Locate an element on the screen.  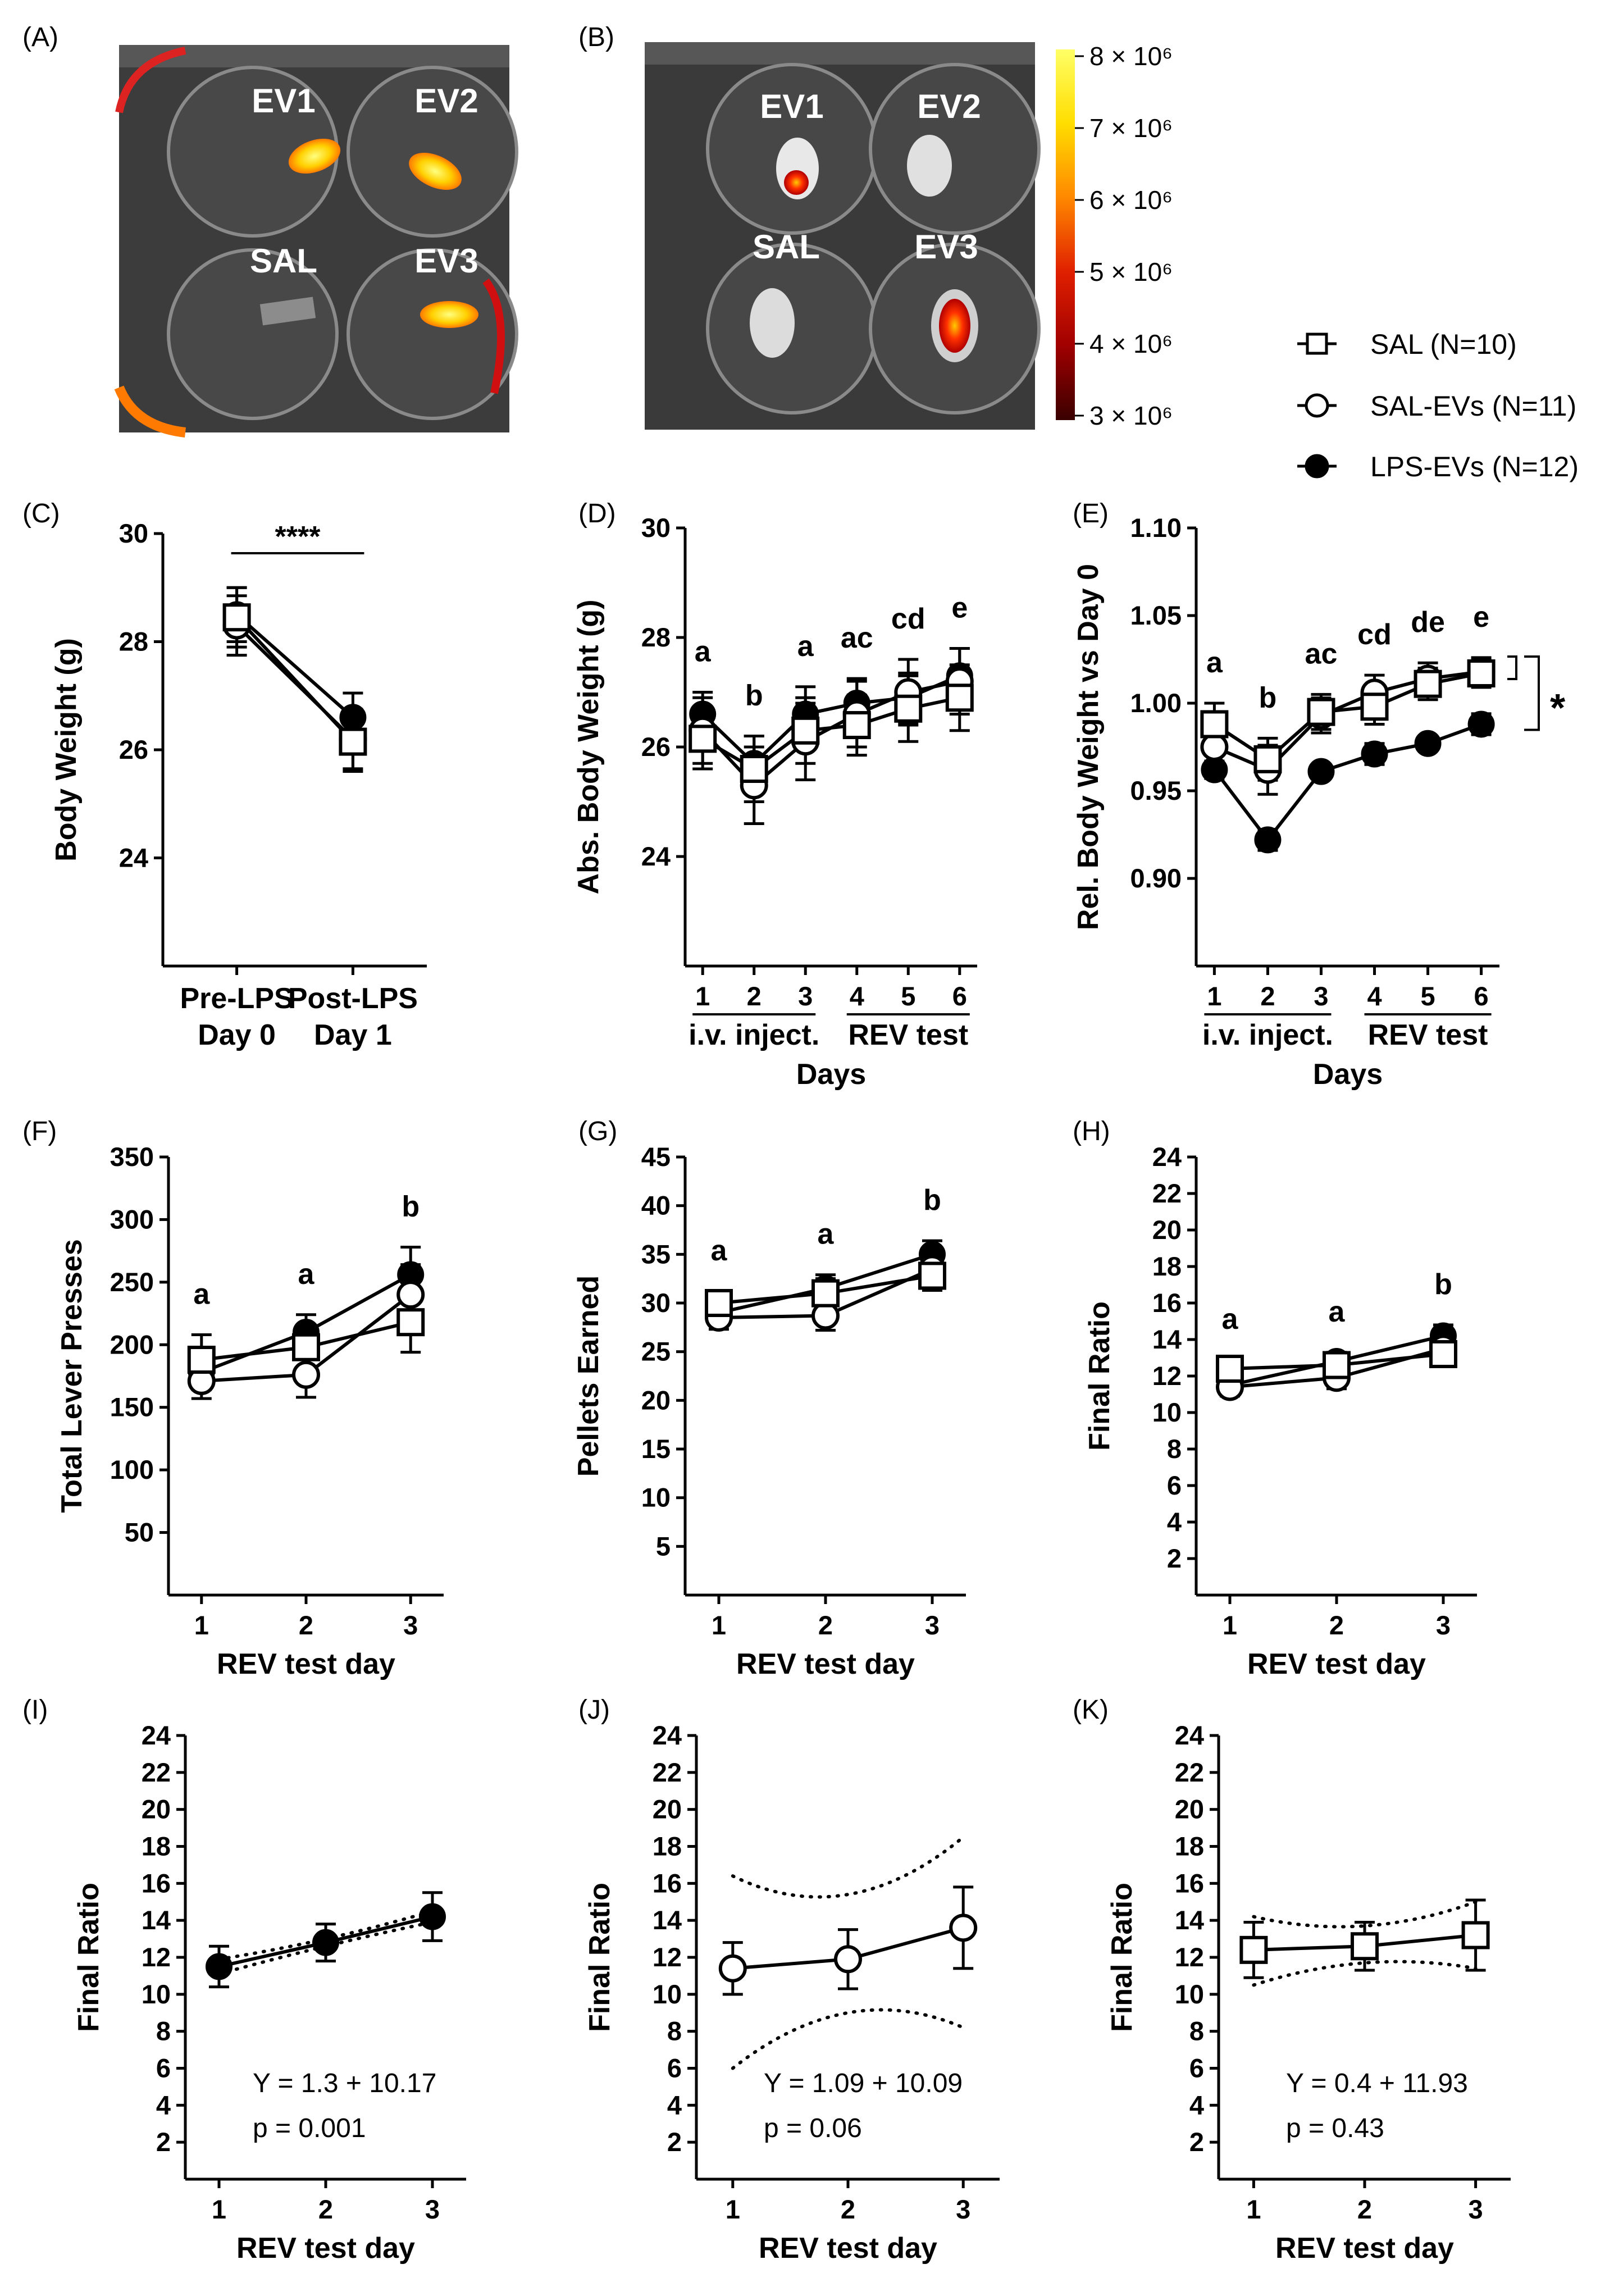
y-tick-label: 28 is located at coordinates (133, 642).